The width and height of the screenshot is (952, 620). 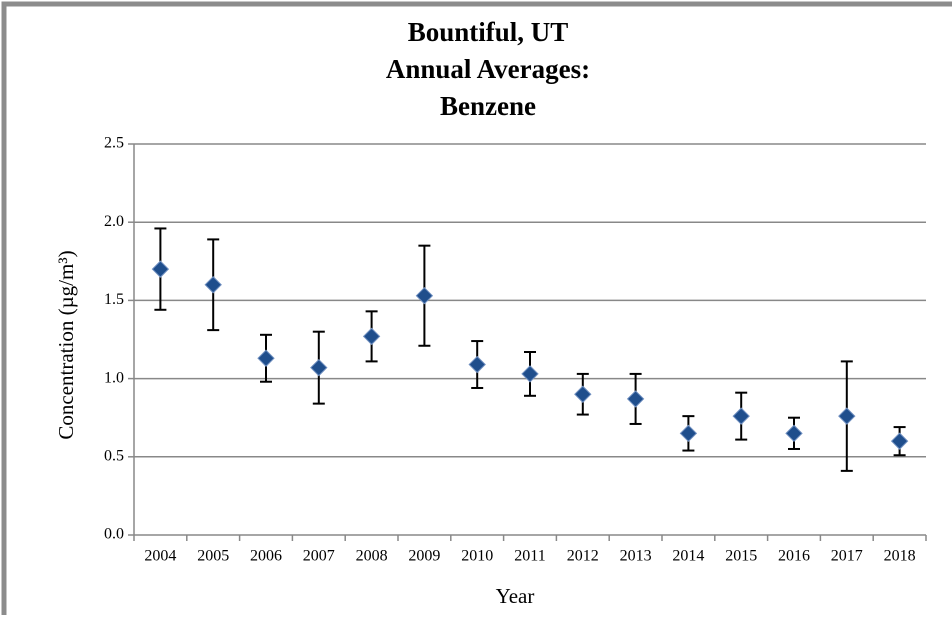 What do you see at coordinates (114, 143) in the screenshot?
I see `y-tick-label: 2.5` at bounding box center [114, 143].